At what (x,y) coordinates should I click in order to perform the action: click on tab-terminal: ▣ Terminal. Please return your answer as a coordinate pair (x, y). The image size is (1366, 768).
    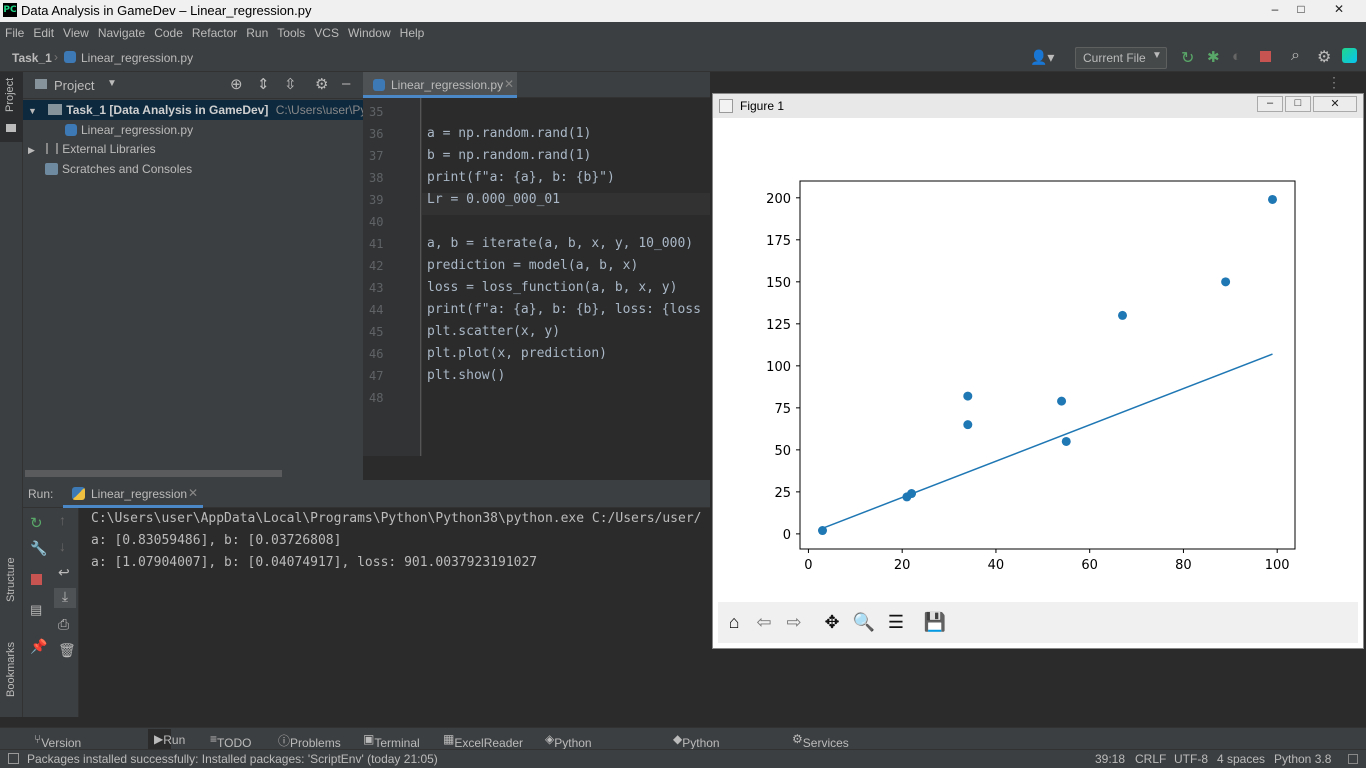
    Looking at the image, I should click on (391, 741).